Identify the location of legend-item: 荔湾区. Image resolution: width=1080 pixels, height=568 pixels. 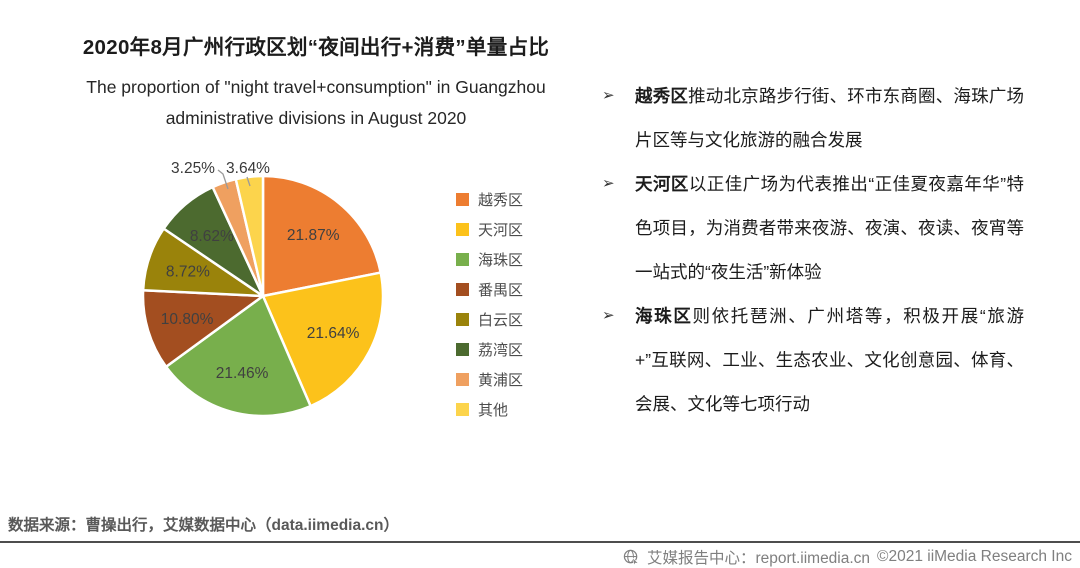
(489, 349).